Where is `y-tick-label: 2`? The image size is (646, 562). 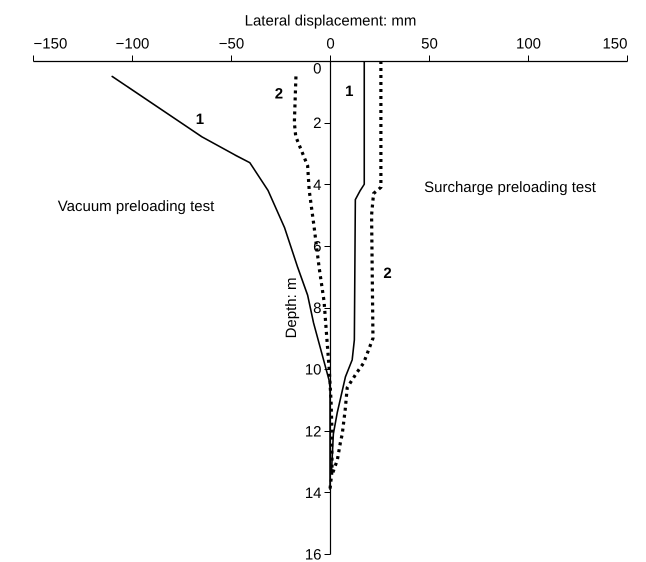 y-tick-label: 2 is located at coordinates (317, 123).